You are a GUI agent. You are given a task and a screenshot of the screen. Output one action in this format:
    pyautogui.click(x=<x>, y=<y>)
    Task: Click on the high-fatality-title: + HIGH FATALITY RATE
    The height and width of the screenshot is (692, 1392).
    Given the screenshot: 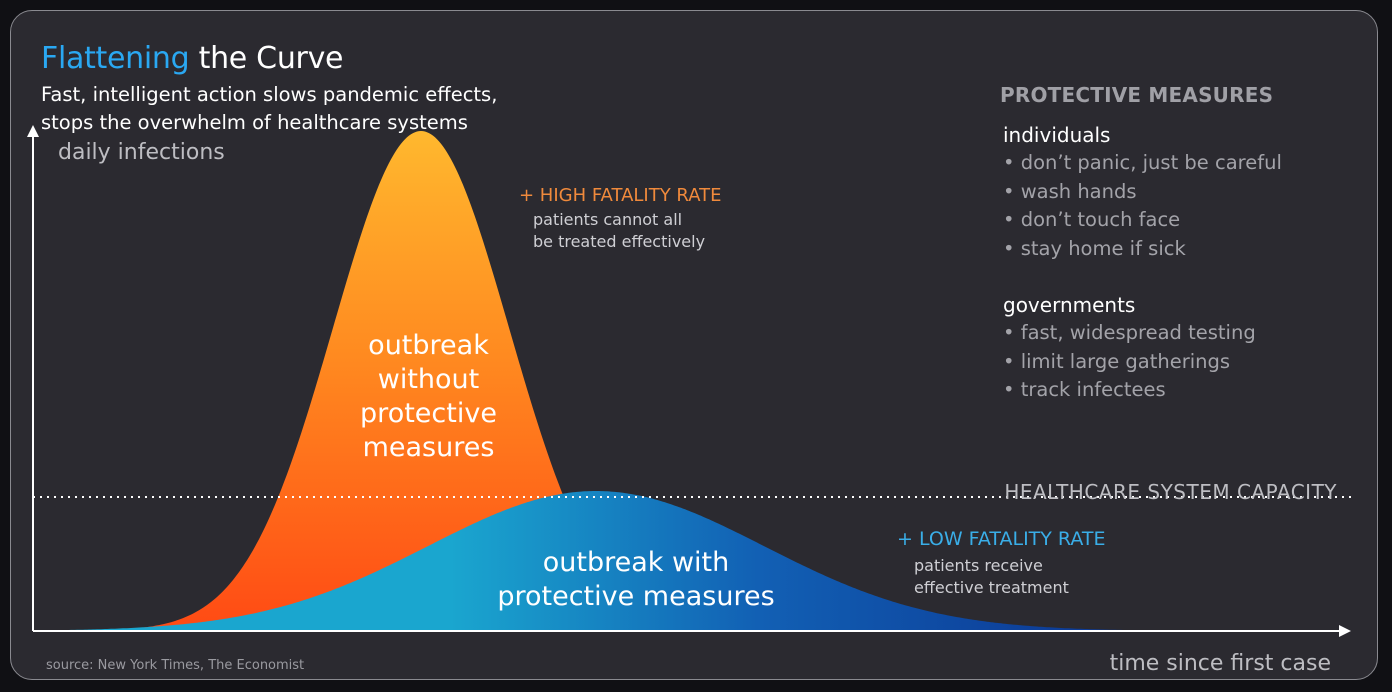 What is the action you would take?
    pyautogui.click(x=620, y=195)
    